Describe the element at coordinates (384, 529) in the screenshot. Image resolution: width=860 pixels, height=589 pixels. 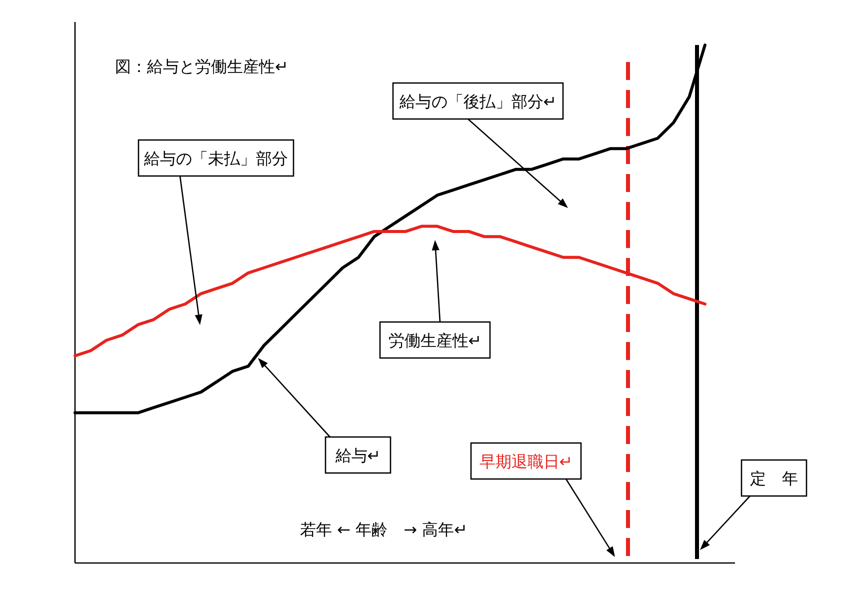
I see `x-axis-title: 若年 ← 年齢 → 高年↵` at that location.